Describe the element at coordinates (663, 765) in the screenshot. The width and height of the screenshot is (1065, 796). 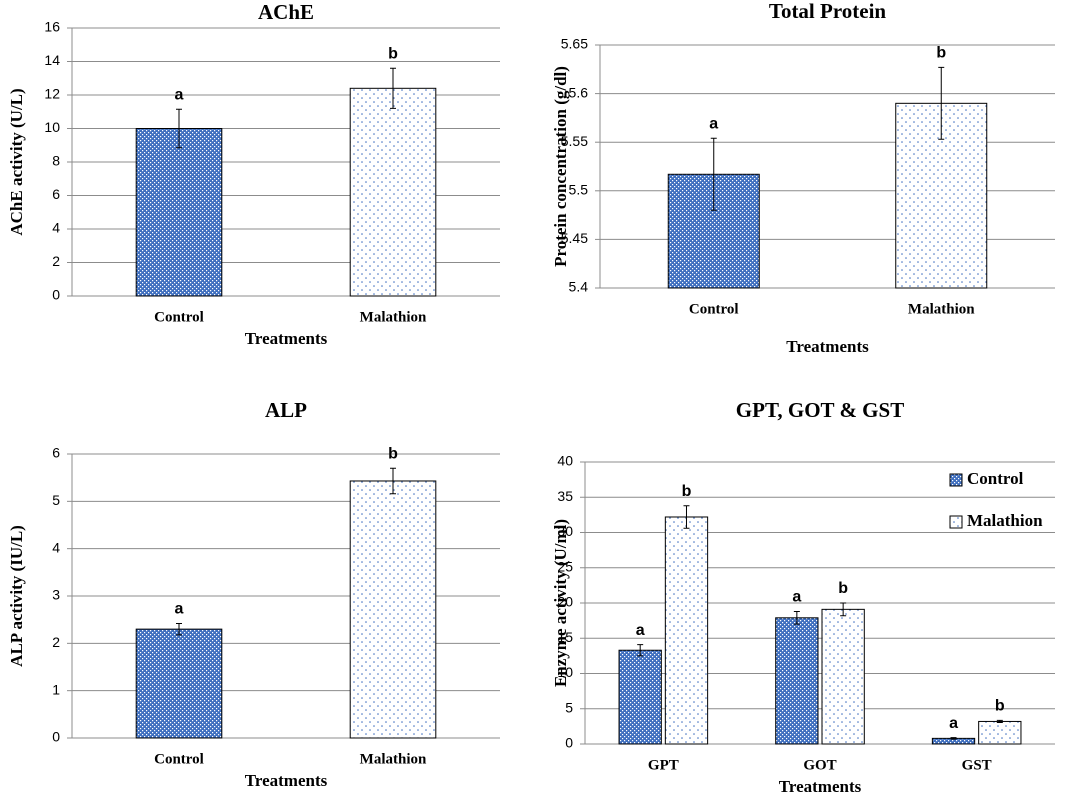
I see `x-tick-label: GPT` at that location.